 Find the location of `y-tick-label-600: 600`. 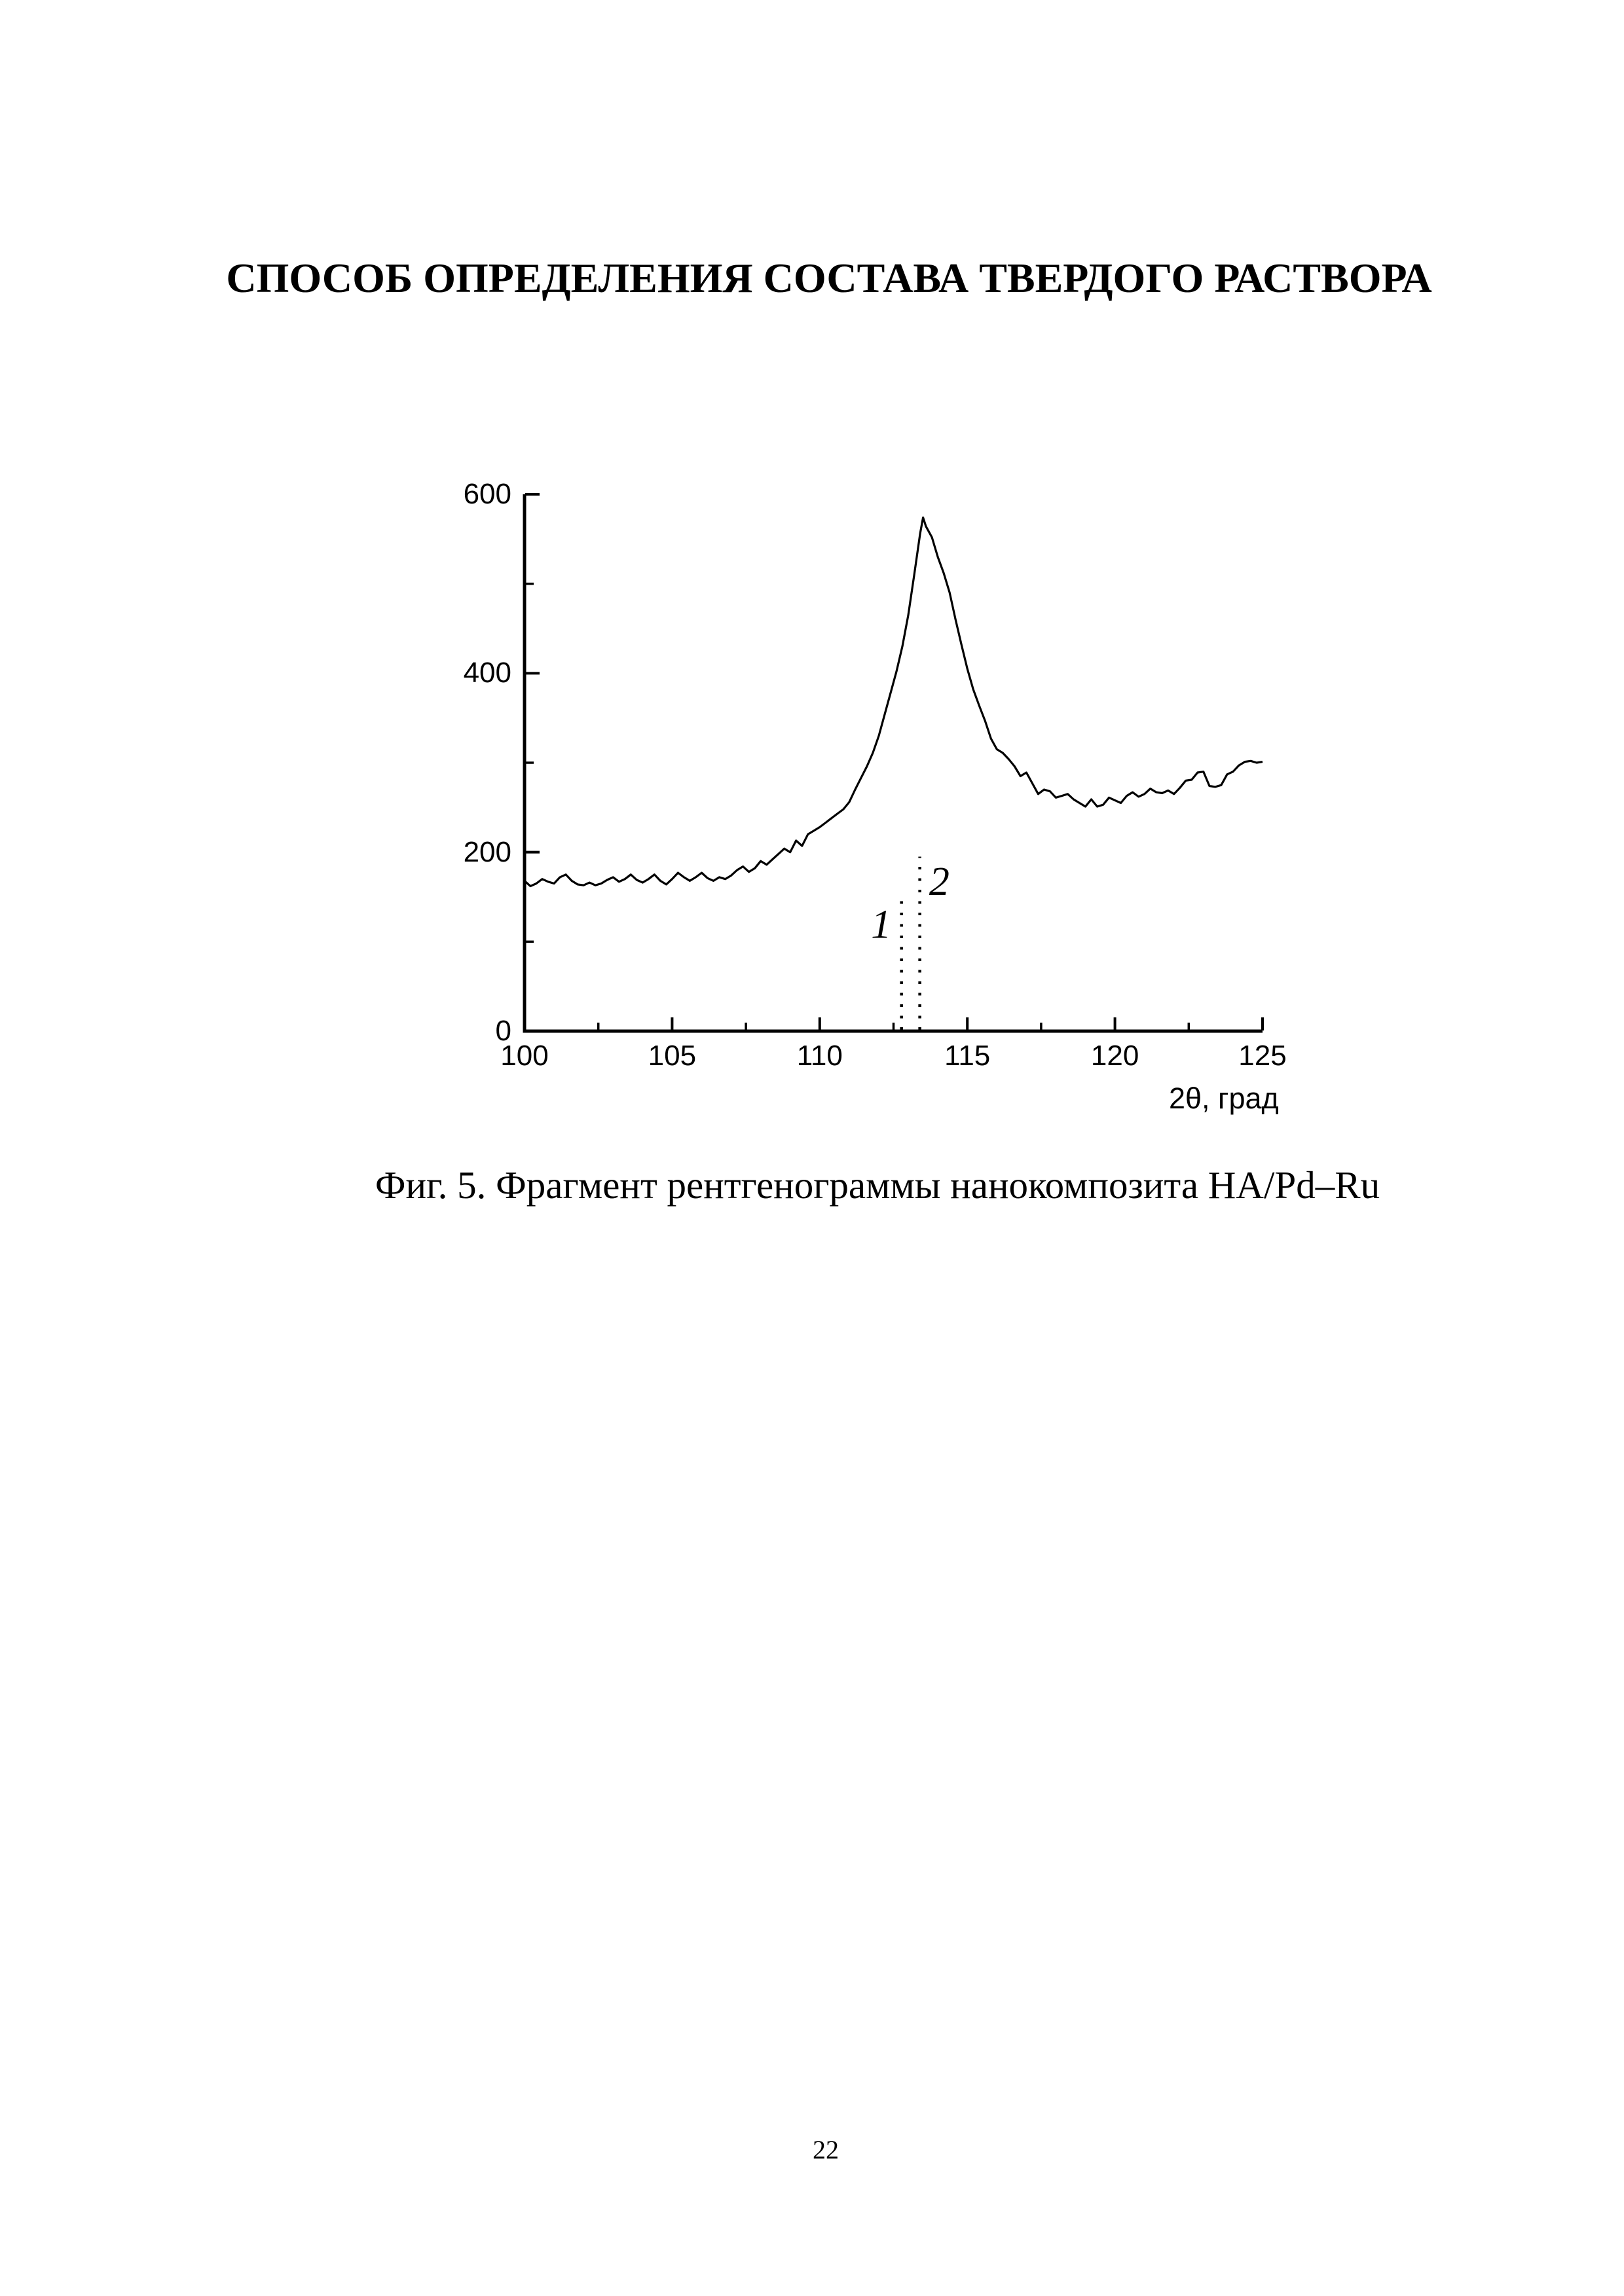

y-tick-label-600: 600 is located at coordinates (487, 494).